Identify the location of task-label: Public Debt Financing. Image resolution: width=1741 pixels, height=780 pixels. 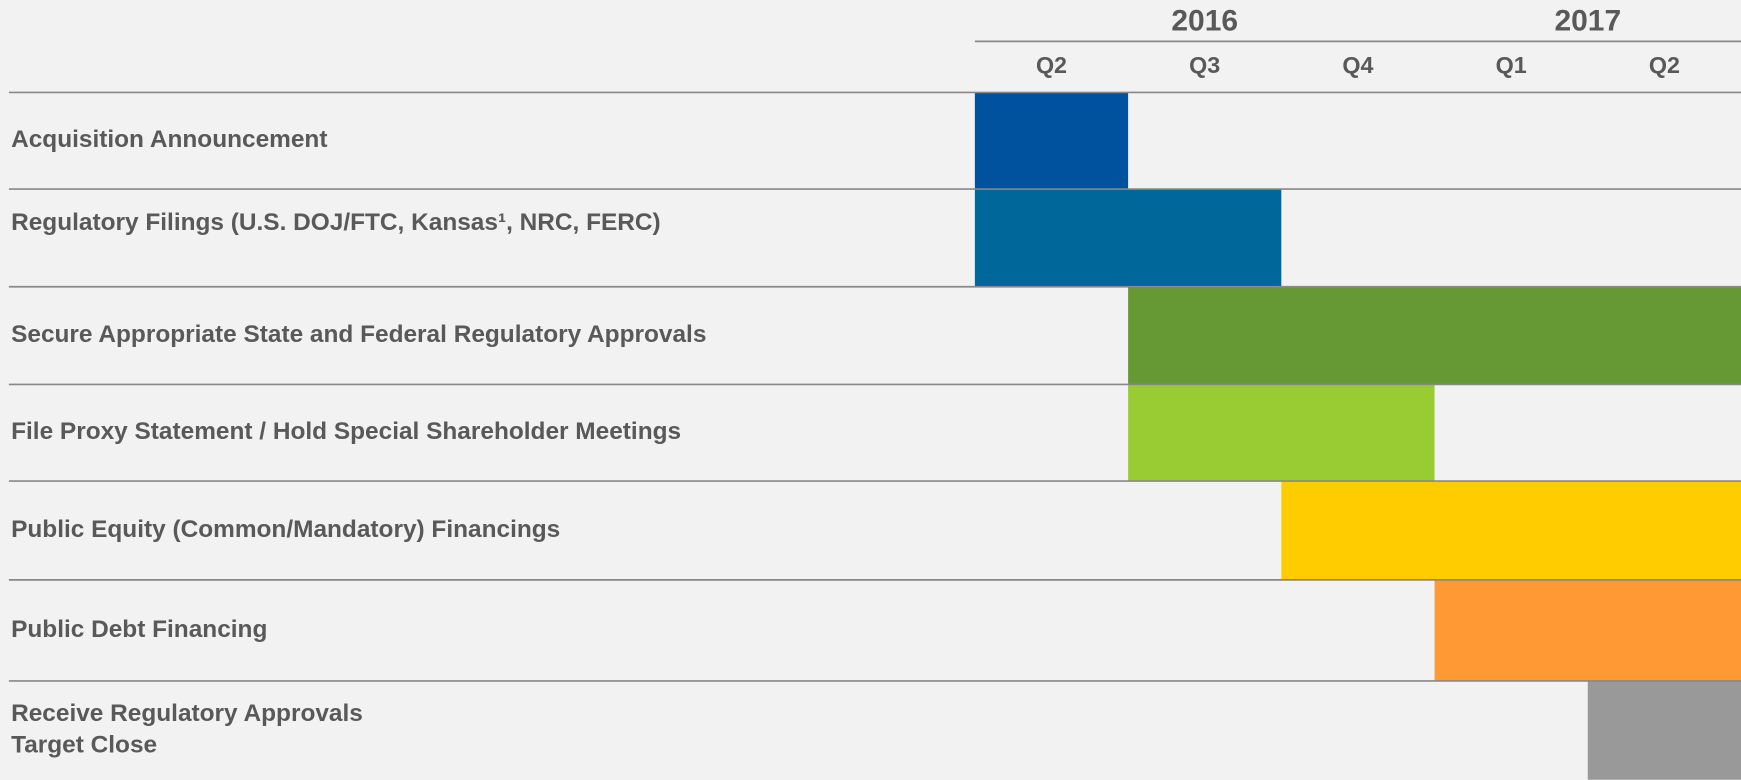
(139, 629).